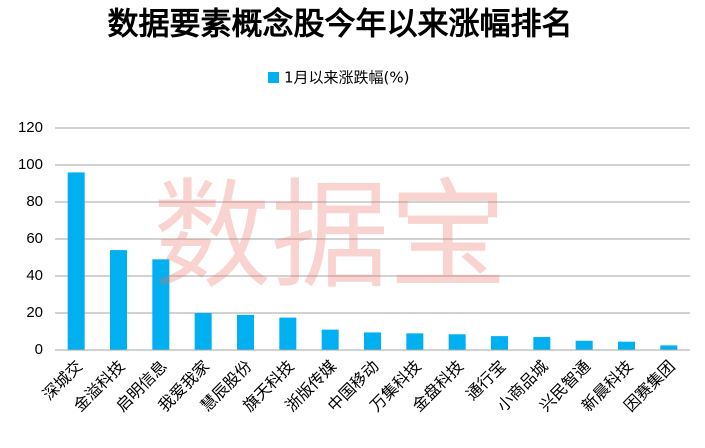 The width and height of the screenshot is (705, 448). Describe the element at coordinates (34, 312) in the screenshot. I see `y-tick-label: 20` at that location.